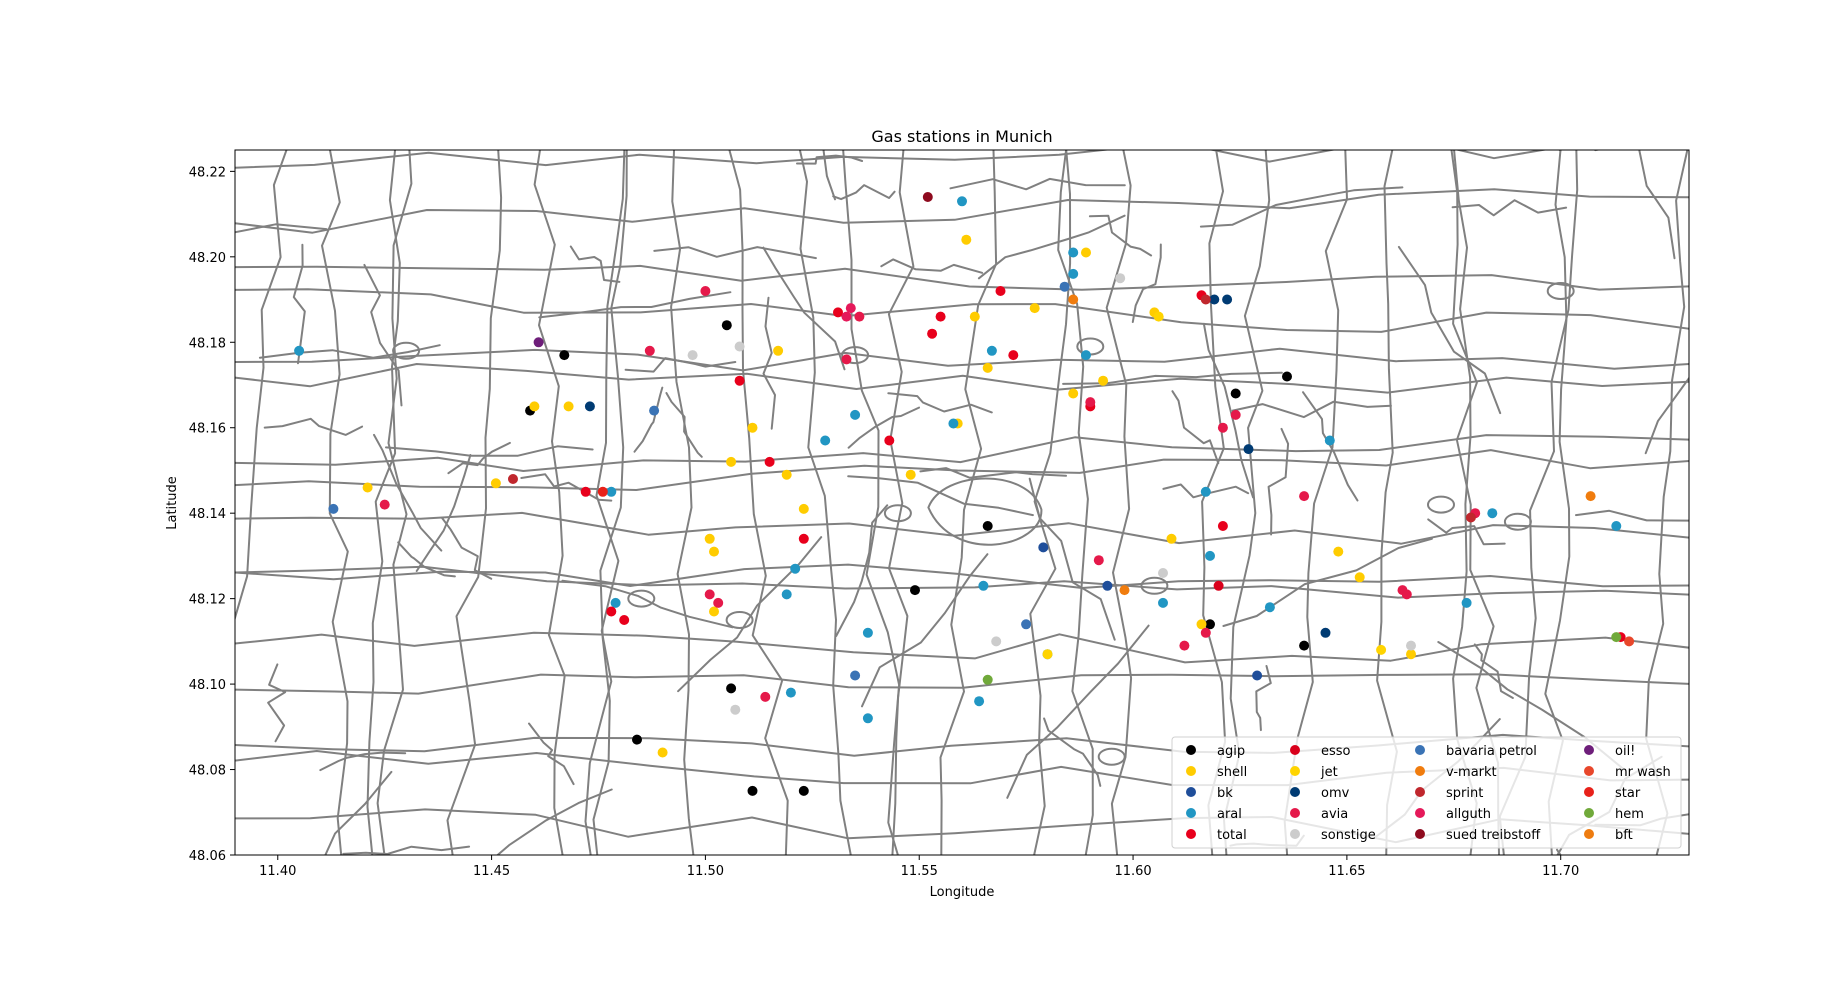  I want to click on chart-title: Gas stations in Munich, so click(961, 136).